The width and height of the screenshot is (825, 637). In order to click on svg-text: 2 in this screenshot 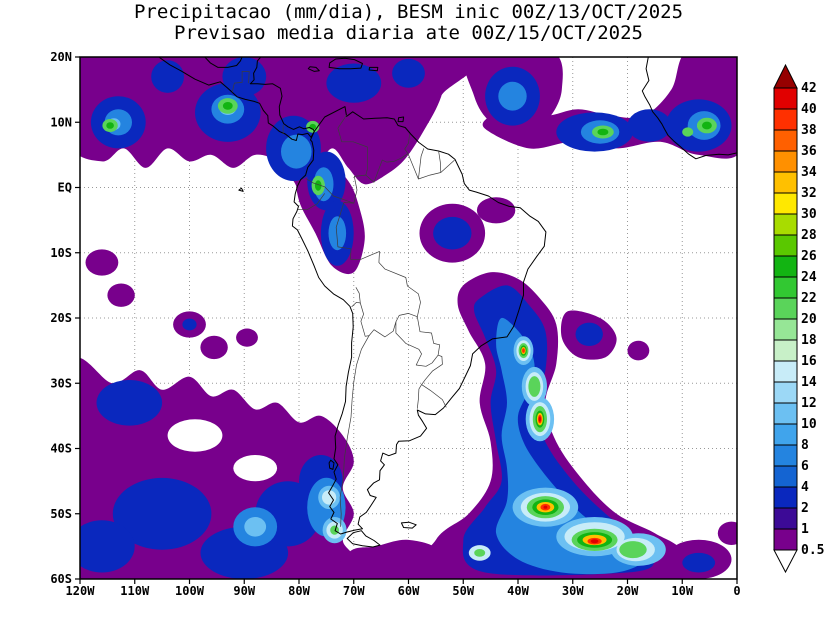, I will do `click(805, 508)`.